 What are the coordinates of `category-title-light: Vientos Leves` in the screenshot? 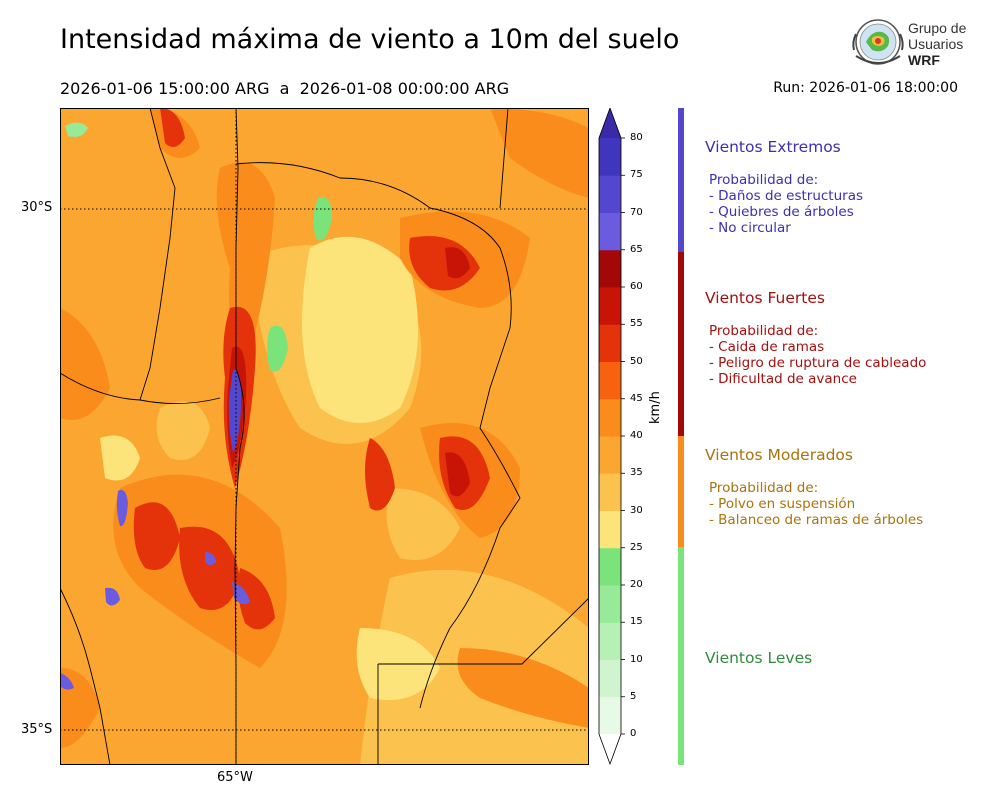 It's located at (759, 658).